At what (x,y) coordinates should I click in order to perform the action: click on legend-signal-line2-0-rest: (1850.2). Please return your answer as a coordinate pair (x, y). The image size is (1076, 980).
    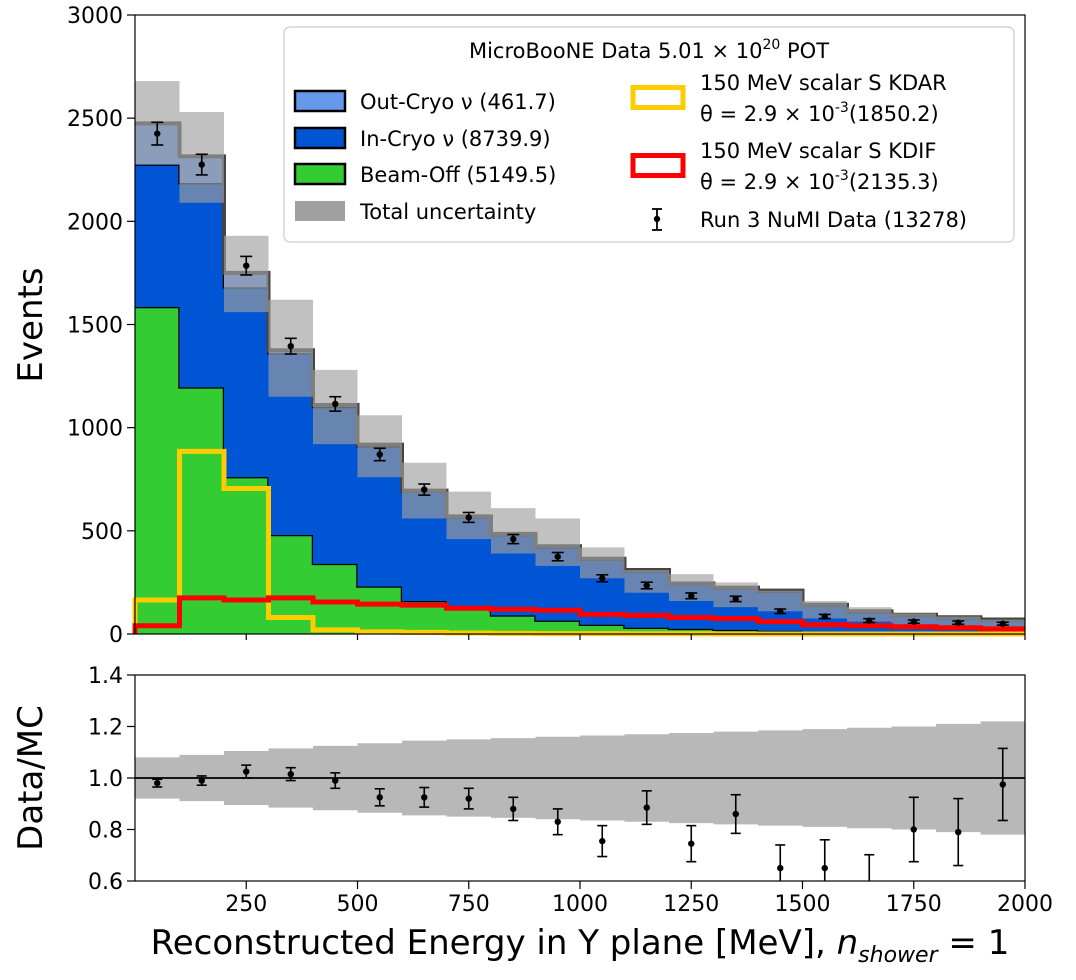
    Looking at the image, I should click on (894, 114).